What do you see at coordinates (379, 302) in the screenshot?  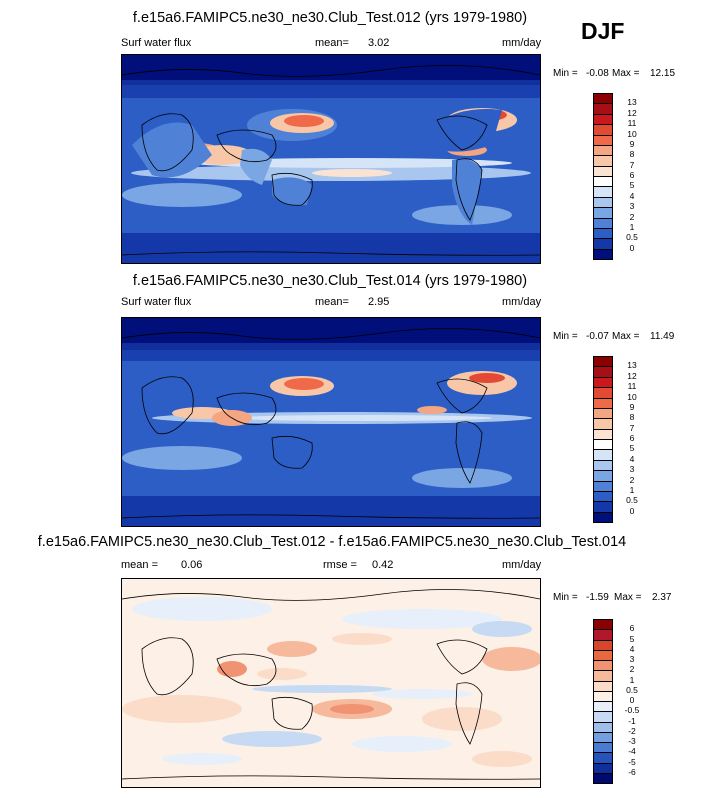 I see `panel-2-mean-value: 2.95` at bounding box center [379, 302].